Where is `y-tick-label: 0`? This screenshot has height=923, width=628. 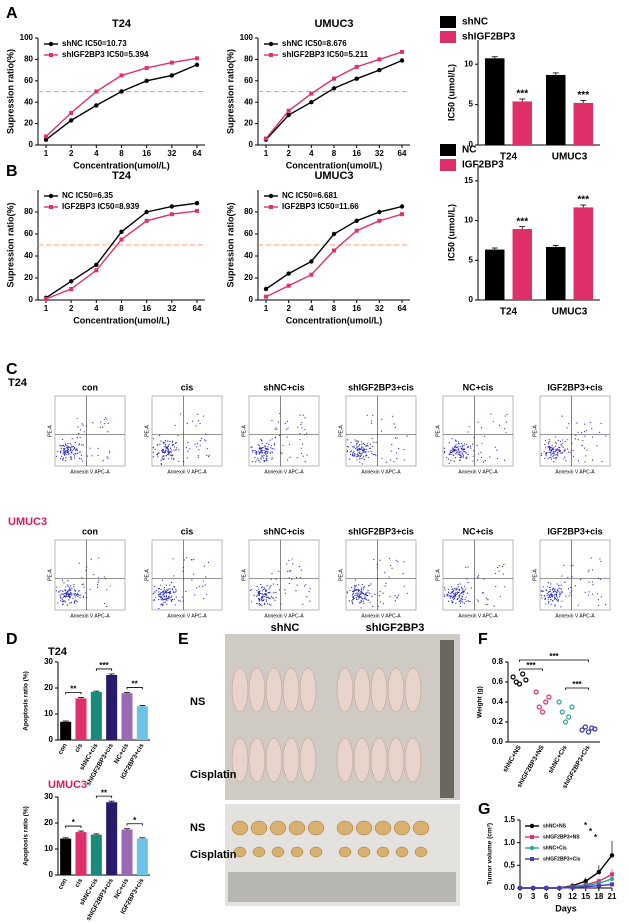 y-tick-label: 0 is located at coordinates (471, 299).